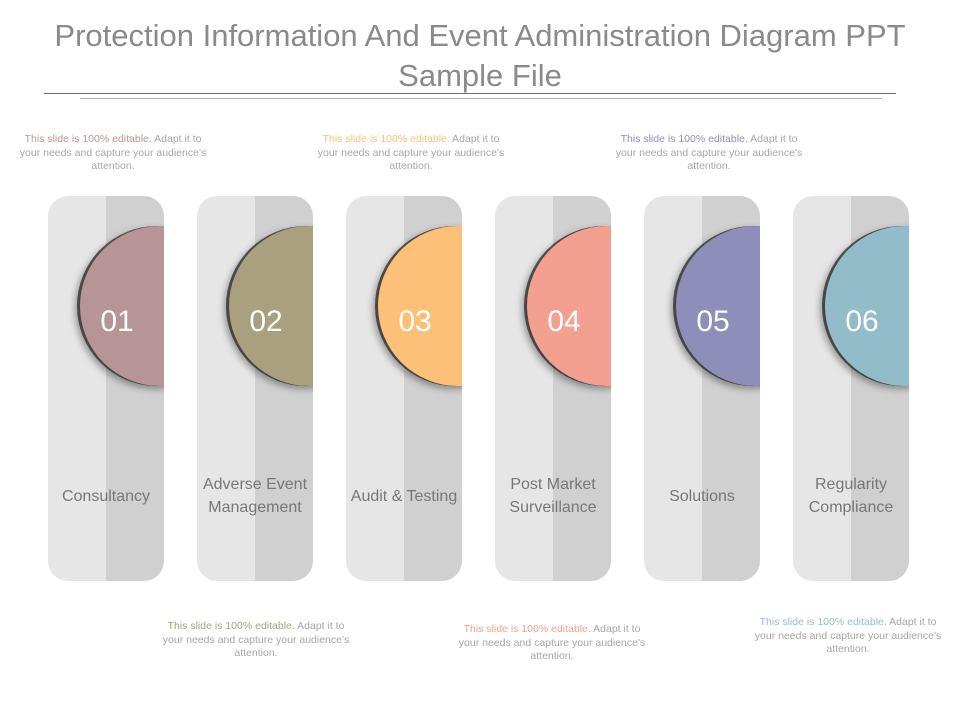 The image size is (960, 720). I want to click on step-number: 02, so click(266, 321).